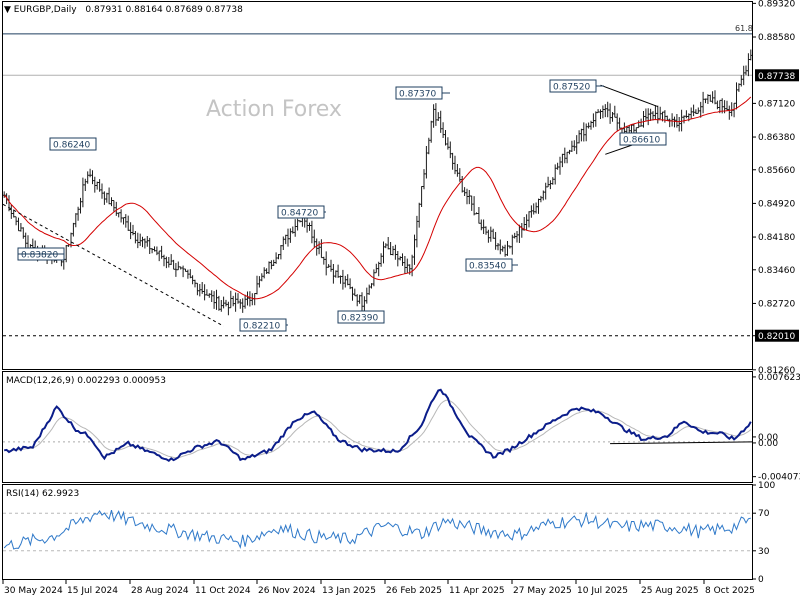 This screenshot has width=800, height=600. I want to click on time-axis-label: 11 Apr 2025, so click(477, 591).